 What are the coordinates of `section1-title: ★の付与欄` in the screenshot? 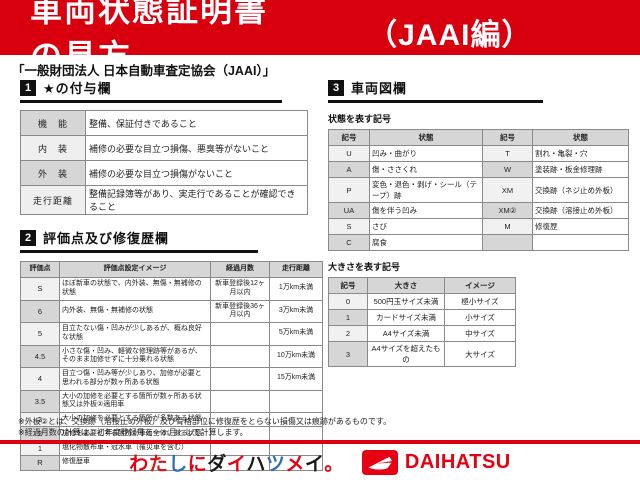 It's located at (77, 88).